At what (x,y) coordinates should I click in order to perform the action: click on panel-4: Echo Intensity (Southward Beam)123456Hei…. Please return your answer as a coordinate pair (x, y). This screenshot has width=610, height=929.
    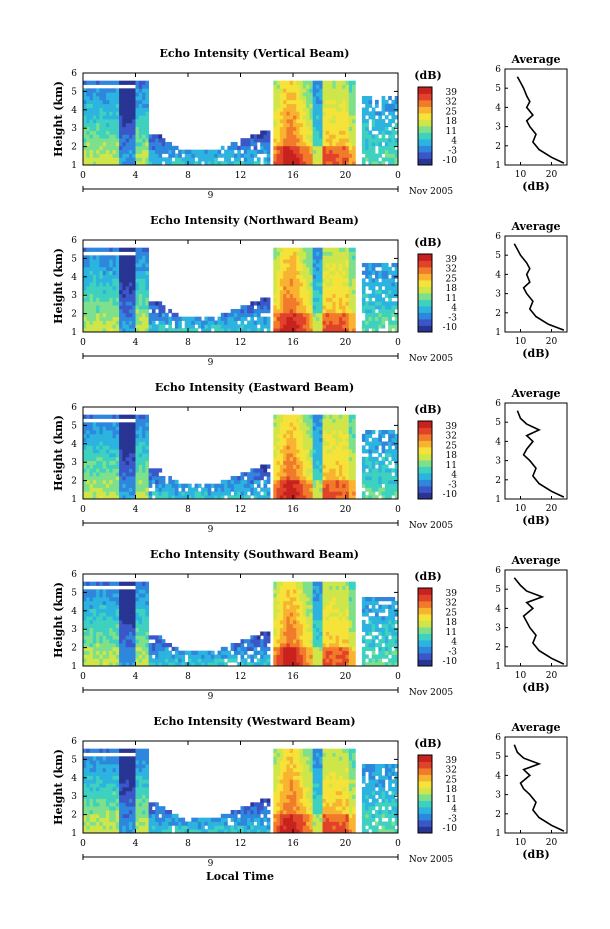
    Looking at the image, I should click on (310, 625).